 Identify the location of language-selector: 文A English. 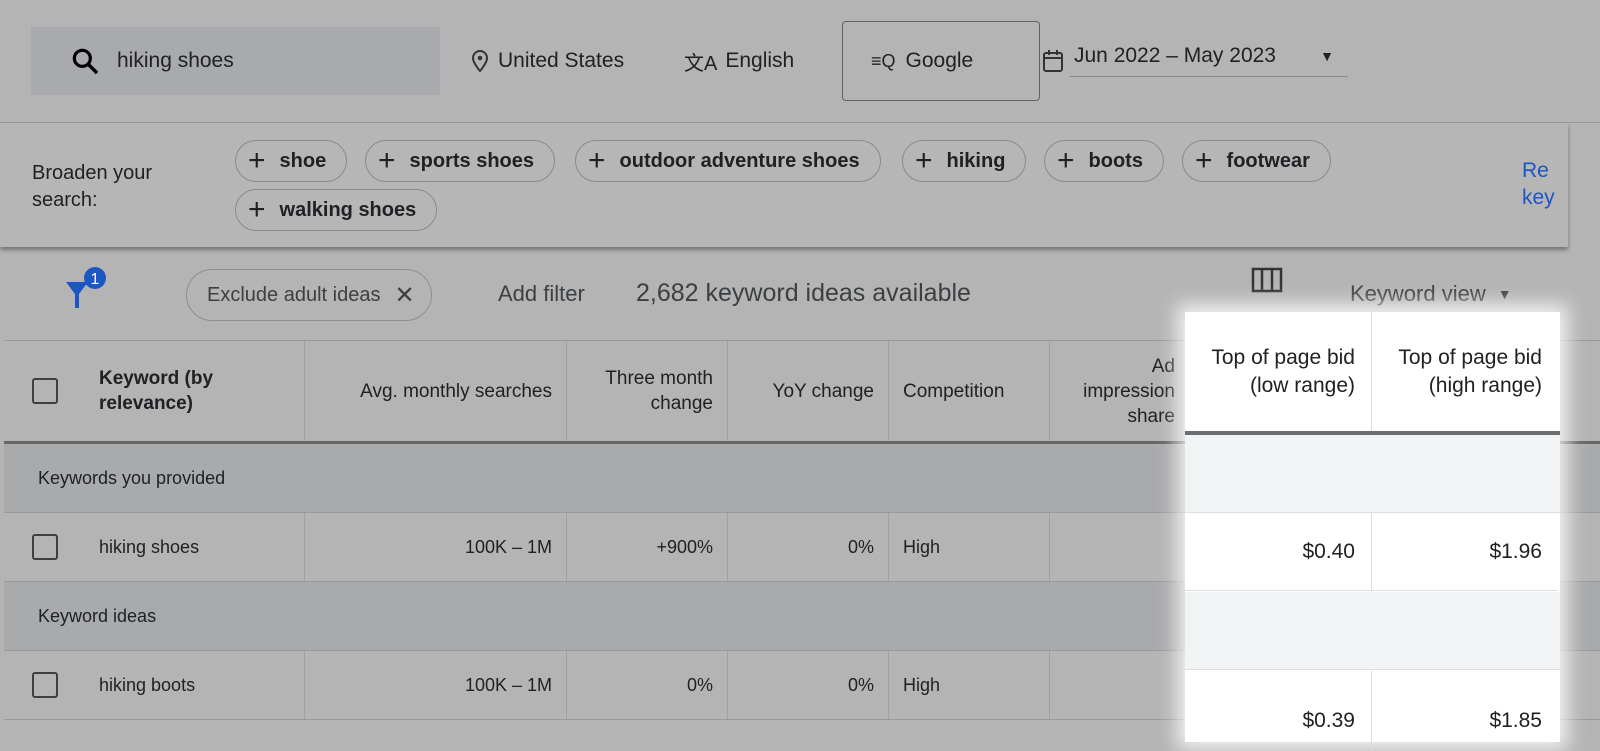
(739, 61).